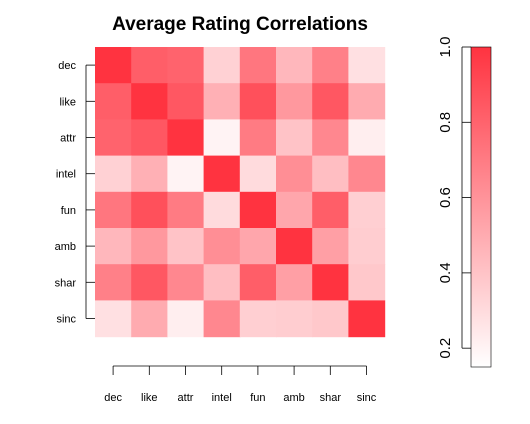  What do you see at coordinates (367, 101) in the screenshot?
I see `heatmap-cell-like-sinc` at bounding box center [367, 101].